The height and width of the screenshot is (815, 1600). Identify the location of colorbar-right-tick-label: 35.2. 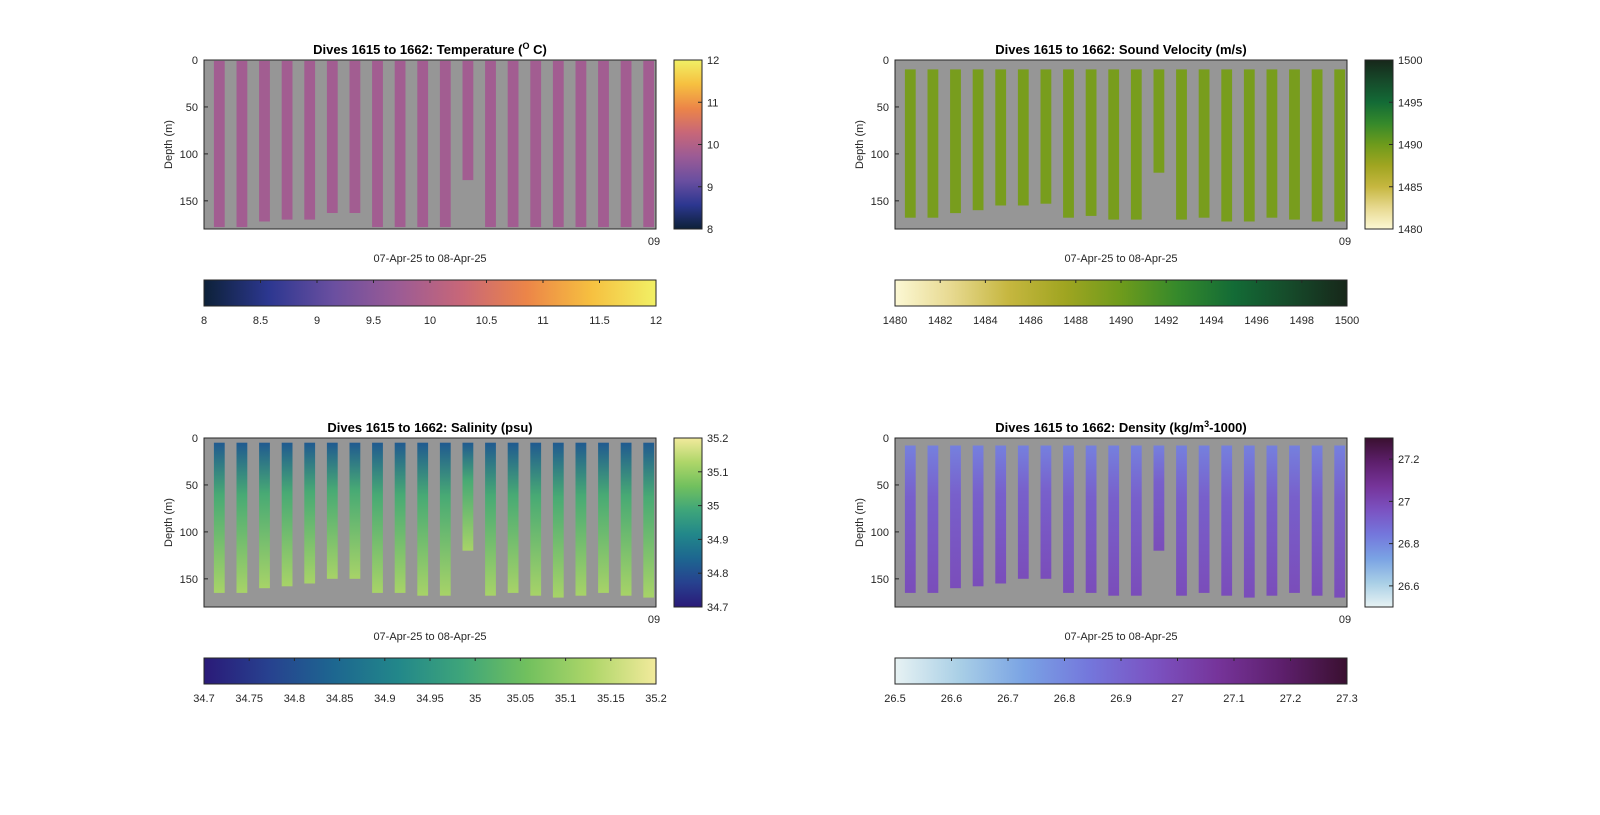
(717, 439).